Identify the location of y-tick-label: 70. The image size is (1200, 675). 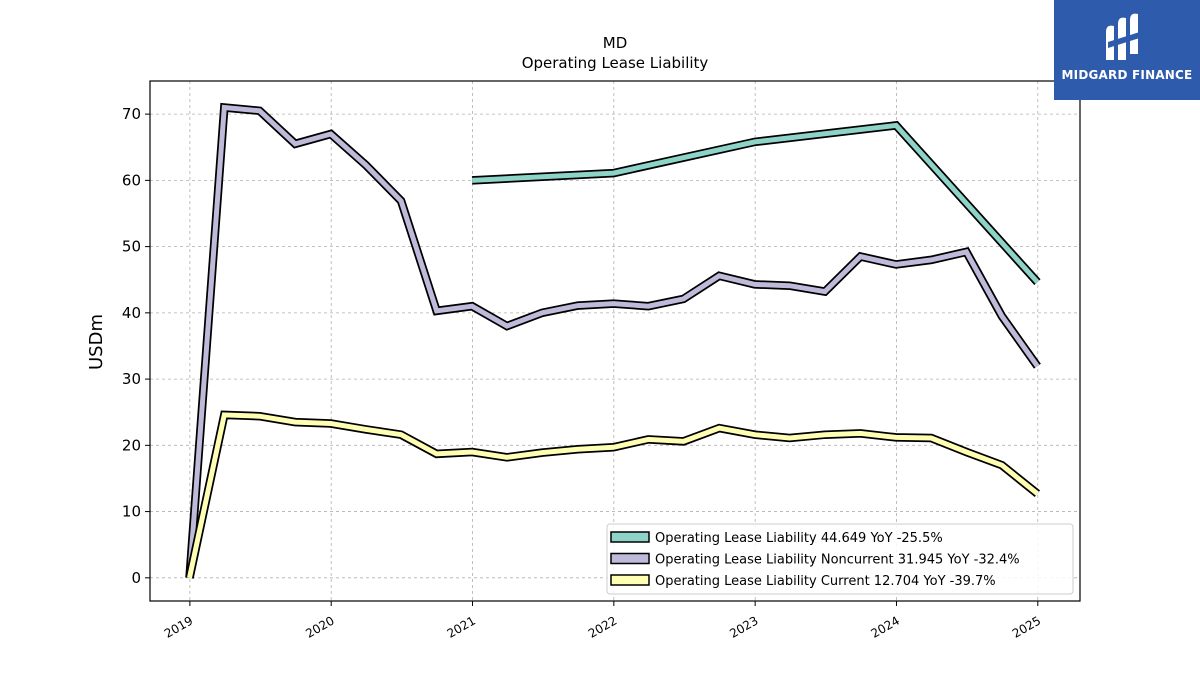
(131, 114).